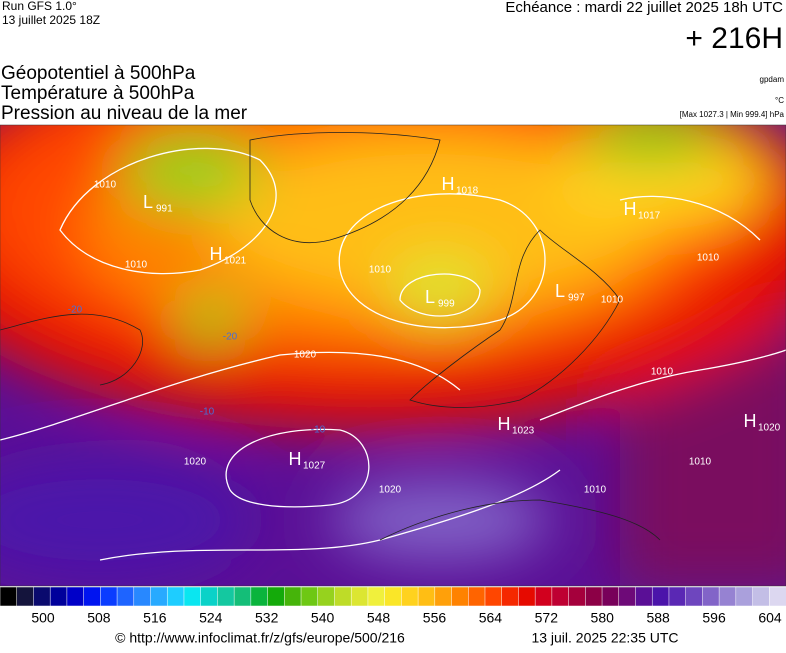 This screenshot has width=786, height=653. Describe the element at coordinates (155, 618) in the screenshot. I see `colorbar-tick-label: 516` at that location.